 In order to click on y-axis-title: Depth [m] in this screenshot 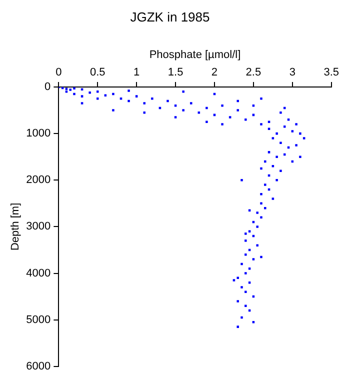, I will do `click(16, 226)`.